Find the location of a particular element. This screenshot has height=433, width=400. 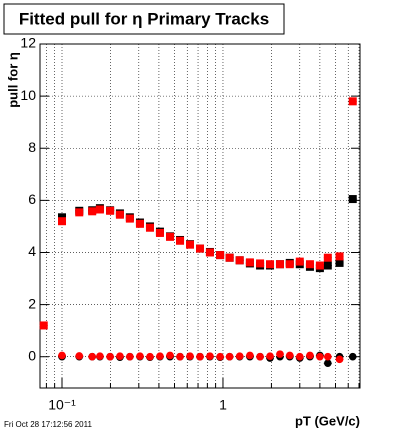

y-tick-label: 6 is located at coordinates (32, 199).